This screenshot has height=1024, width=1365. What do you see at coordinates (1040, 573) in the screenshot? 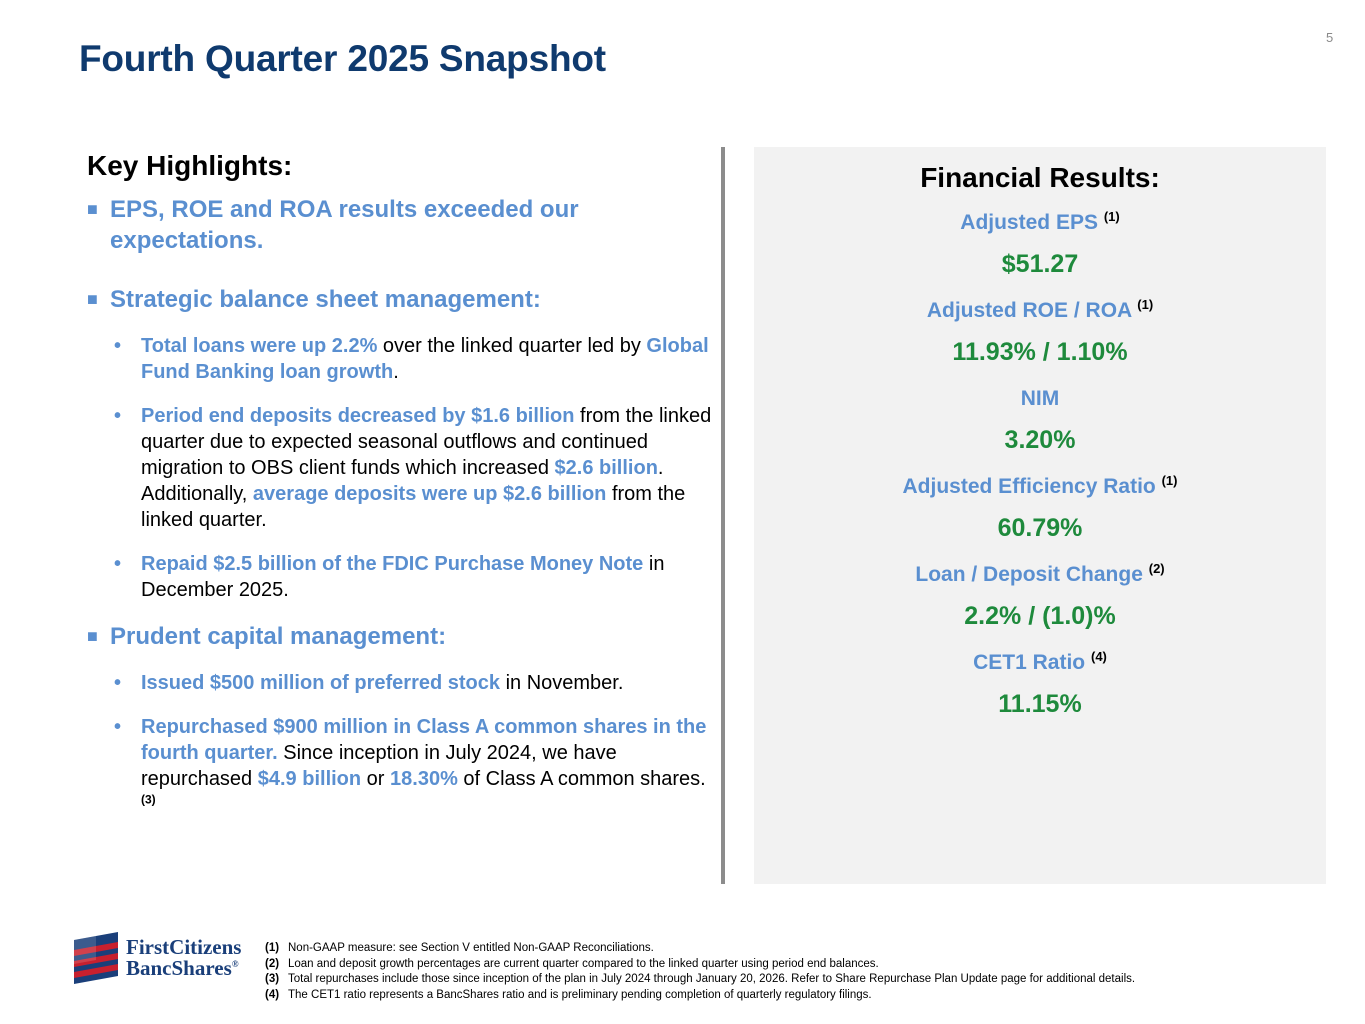
I see `metric-label-loan-deposit: Loan / Deposit Change (2)` at bounding box center [1040, 573].